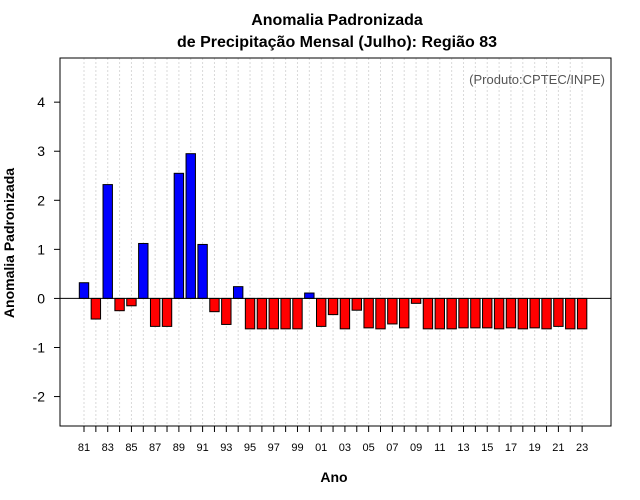 The width and height of the screenshot is (640, 500). Describe the element at coordinates (190, 226) in the screenshot. I see `bar-1990` at that location.